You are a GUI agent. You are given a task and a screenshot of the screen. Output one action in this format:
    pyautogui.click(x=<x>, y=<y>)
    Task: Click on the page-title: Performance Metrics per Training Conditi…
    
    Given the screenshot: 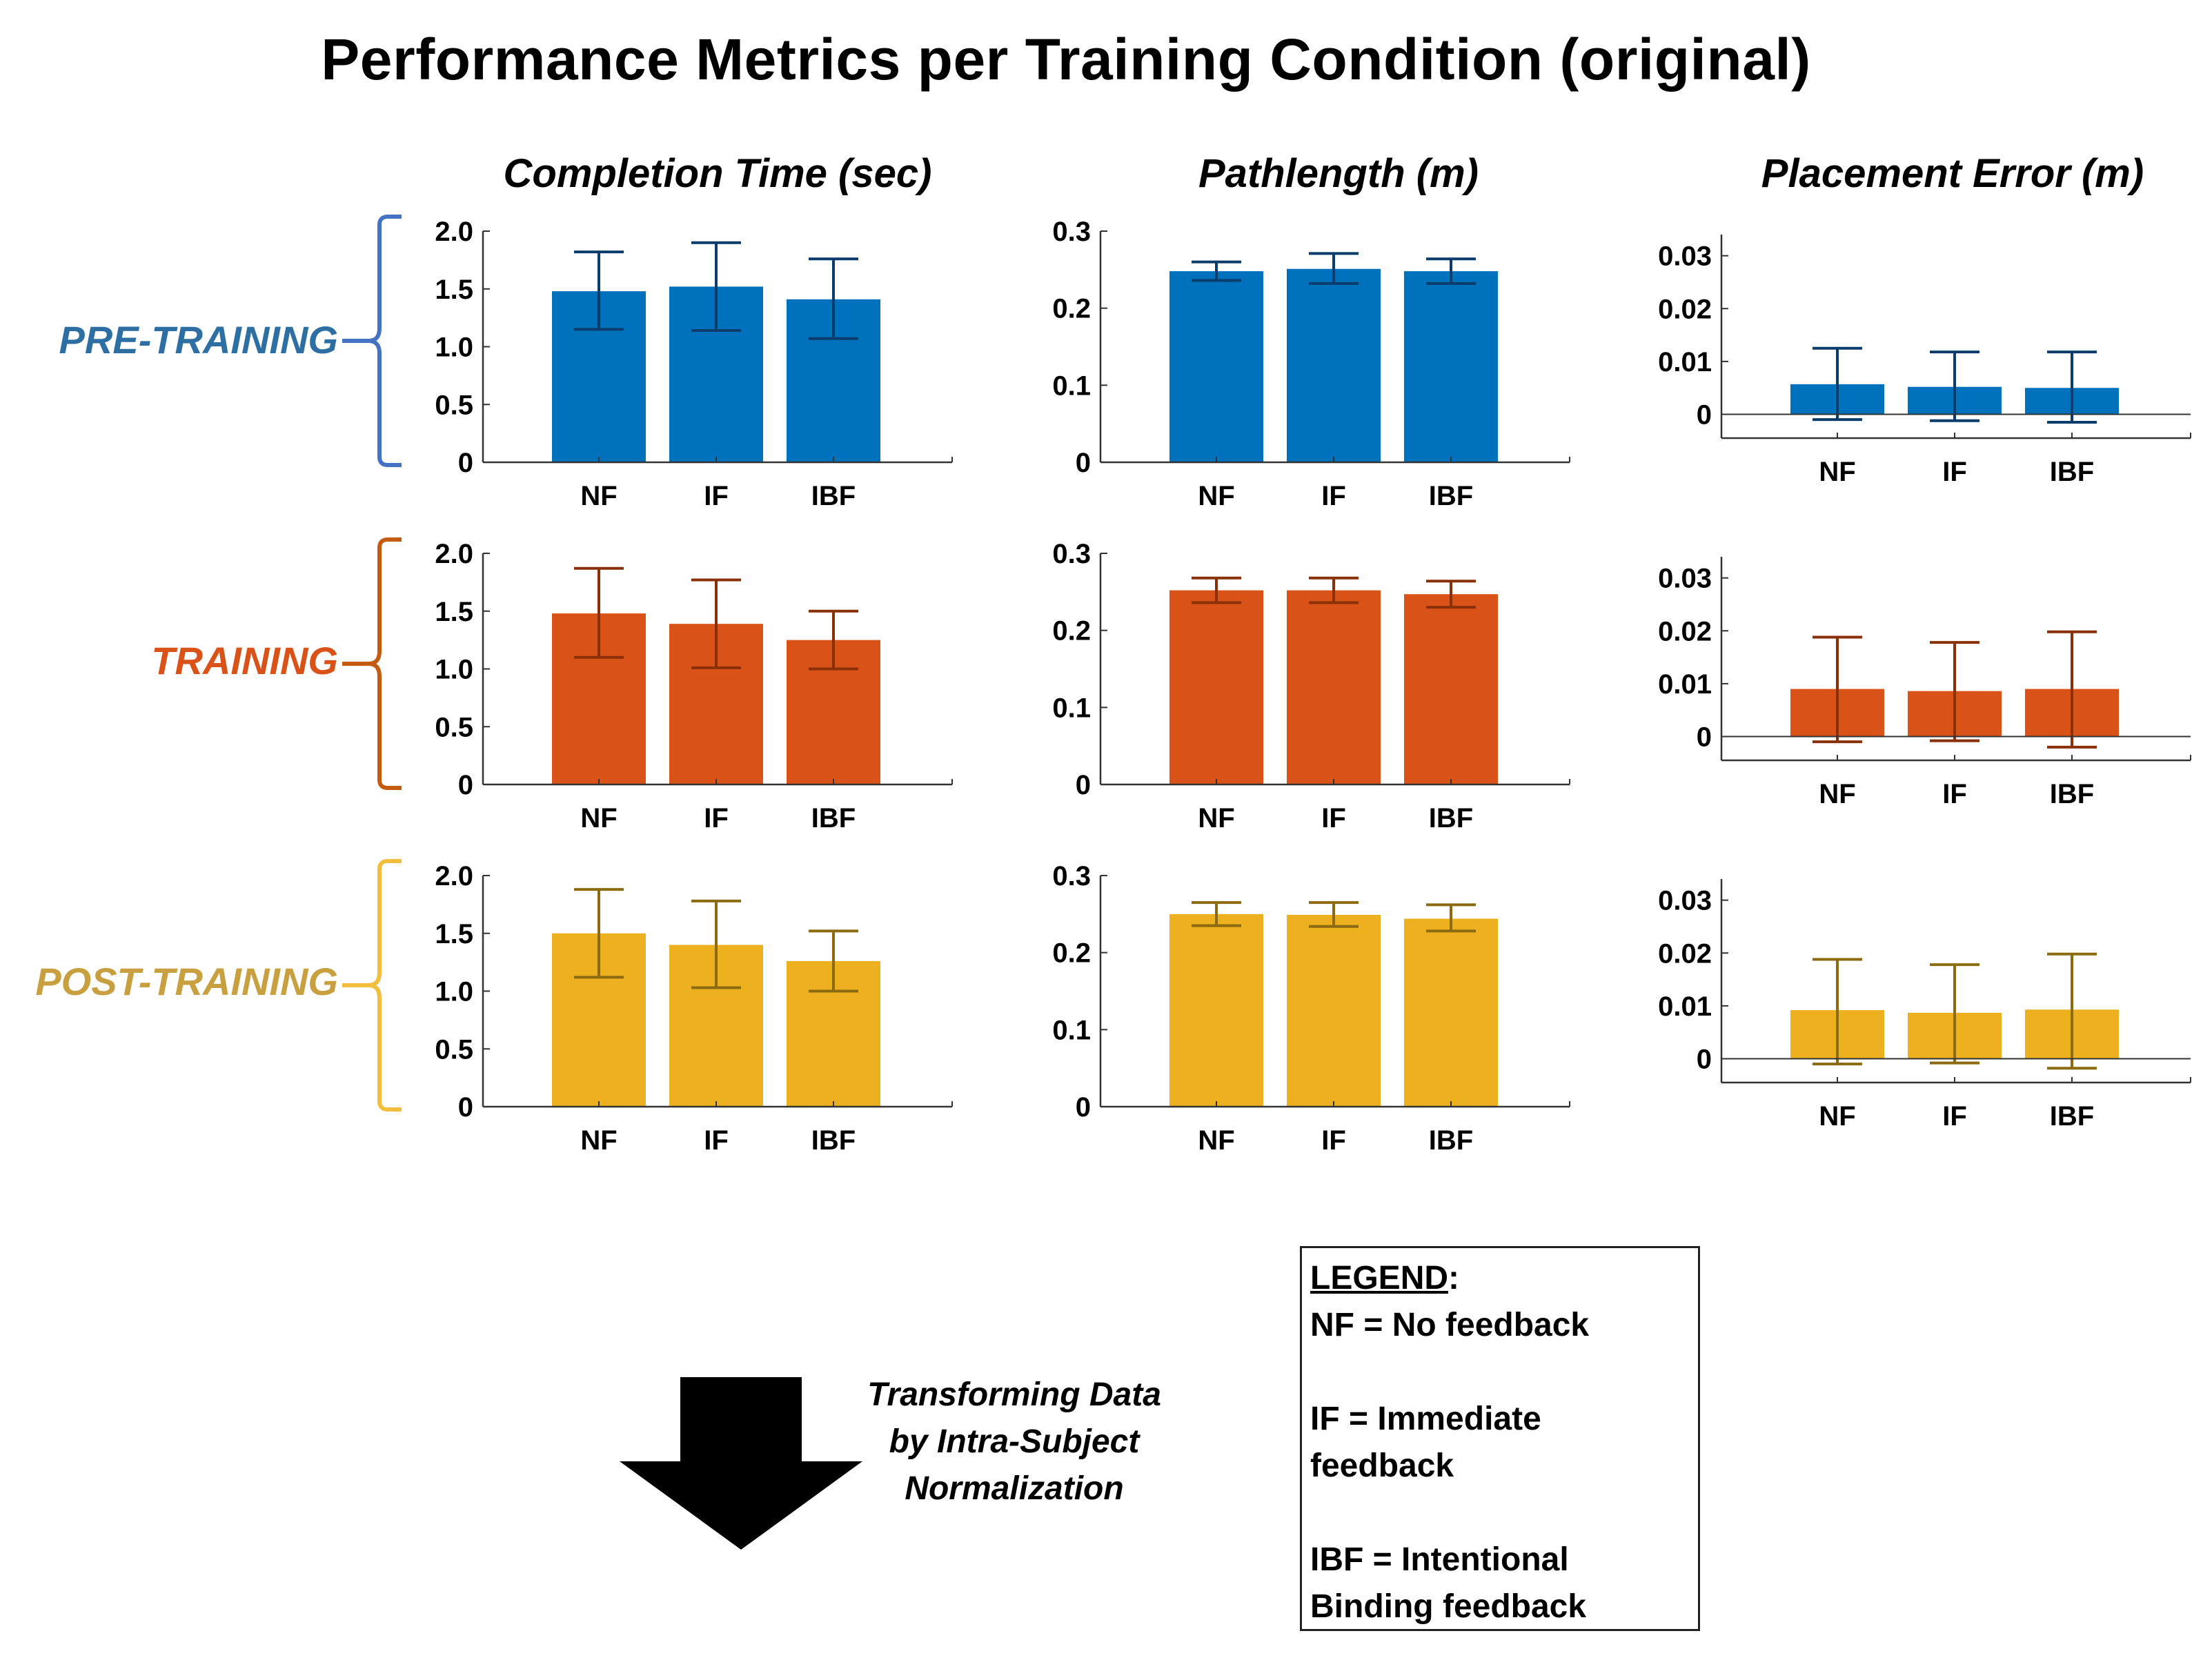 What is the action you would take?
    pyautogui.click(x=1066, y=59)
    